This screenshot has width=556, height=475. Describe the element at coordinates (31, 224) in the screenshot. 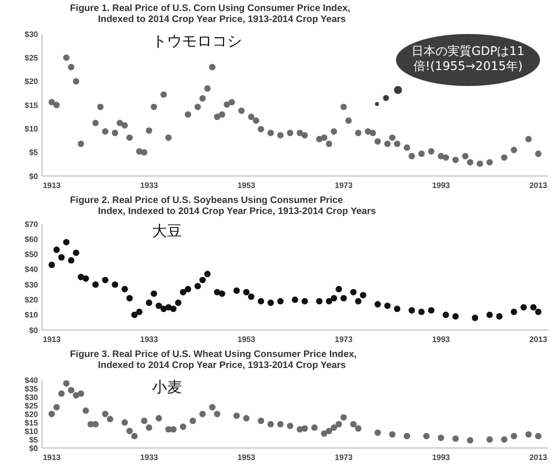

I see `y-tick-label: $70` at that location.